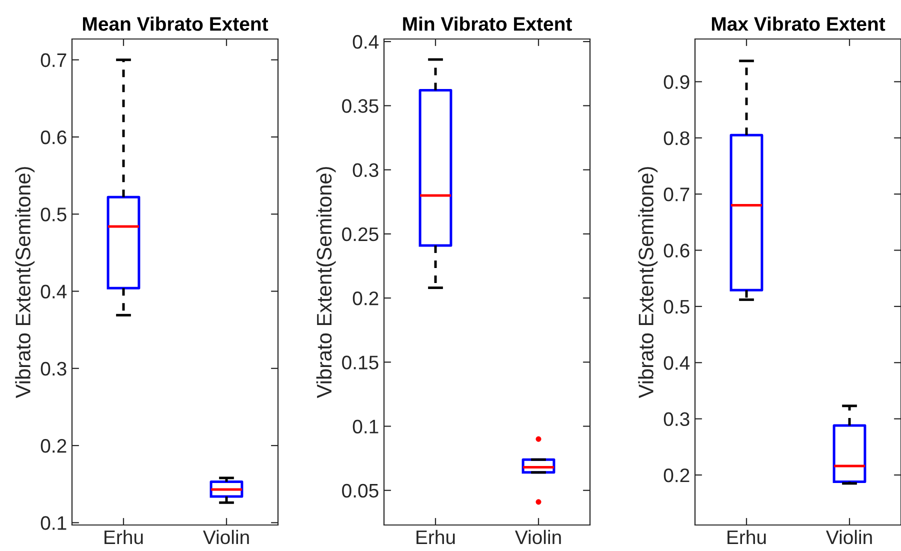  I want to click on chart-title: Min Vibrato Extent, so click(487, 23).